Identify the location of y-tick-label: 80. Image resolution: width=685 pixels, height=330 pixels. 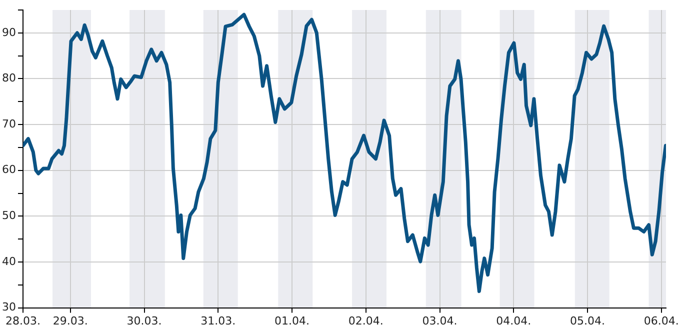
(9, 78).